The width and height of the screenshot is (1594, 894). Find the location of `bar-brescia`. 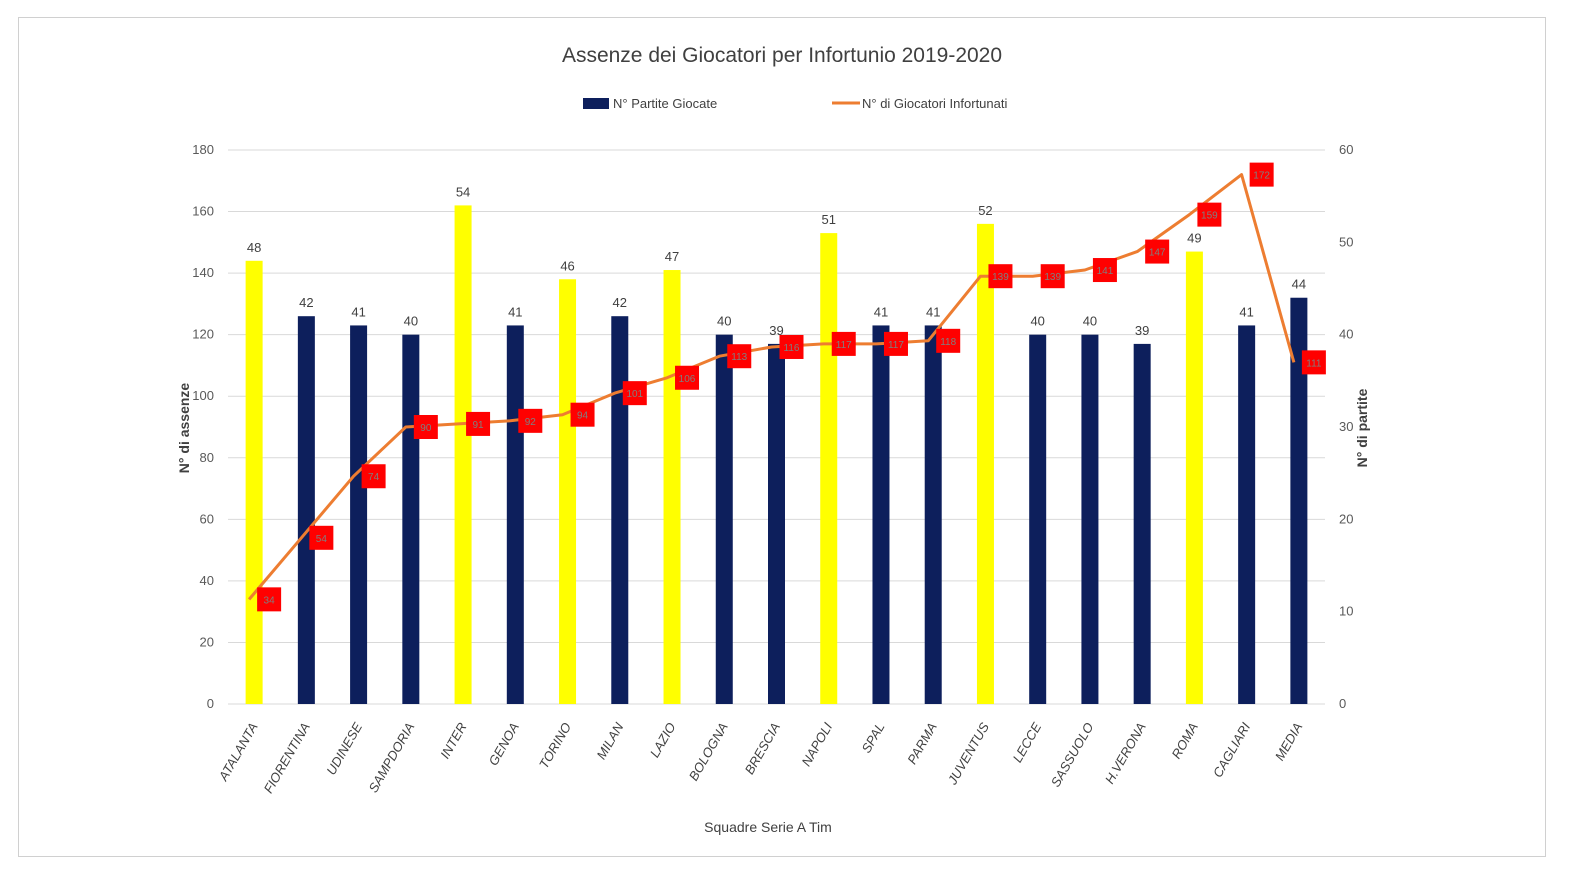

bar-brescia is located at coordinates (776, 523).